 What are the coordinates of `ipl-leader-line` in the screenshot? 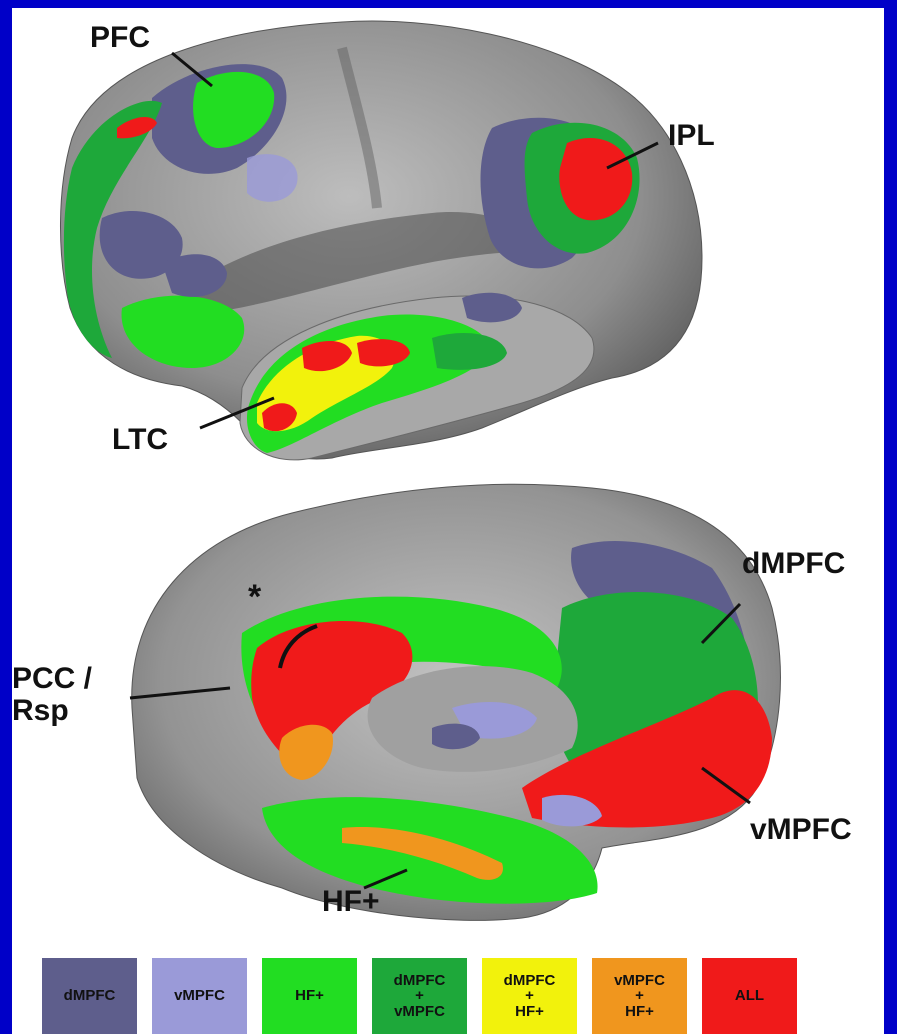 It's located at (632, 155).